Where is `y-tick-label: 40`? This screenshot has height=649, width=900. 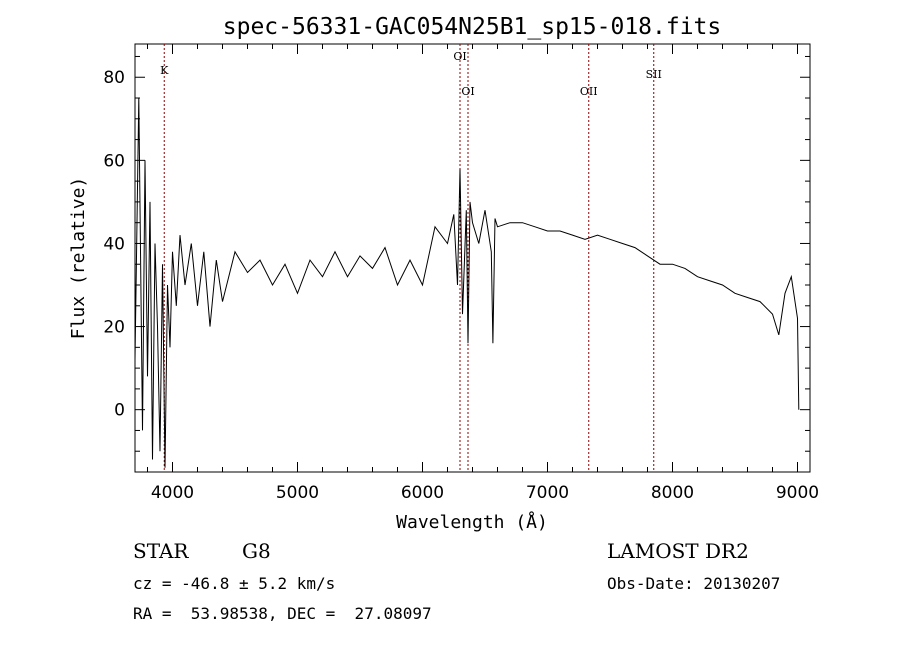 y-tick-label: 40 is located at coordinates (114, 244).